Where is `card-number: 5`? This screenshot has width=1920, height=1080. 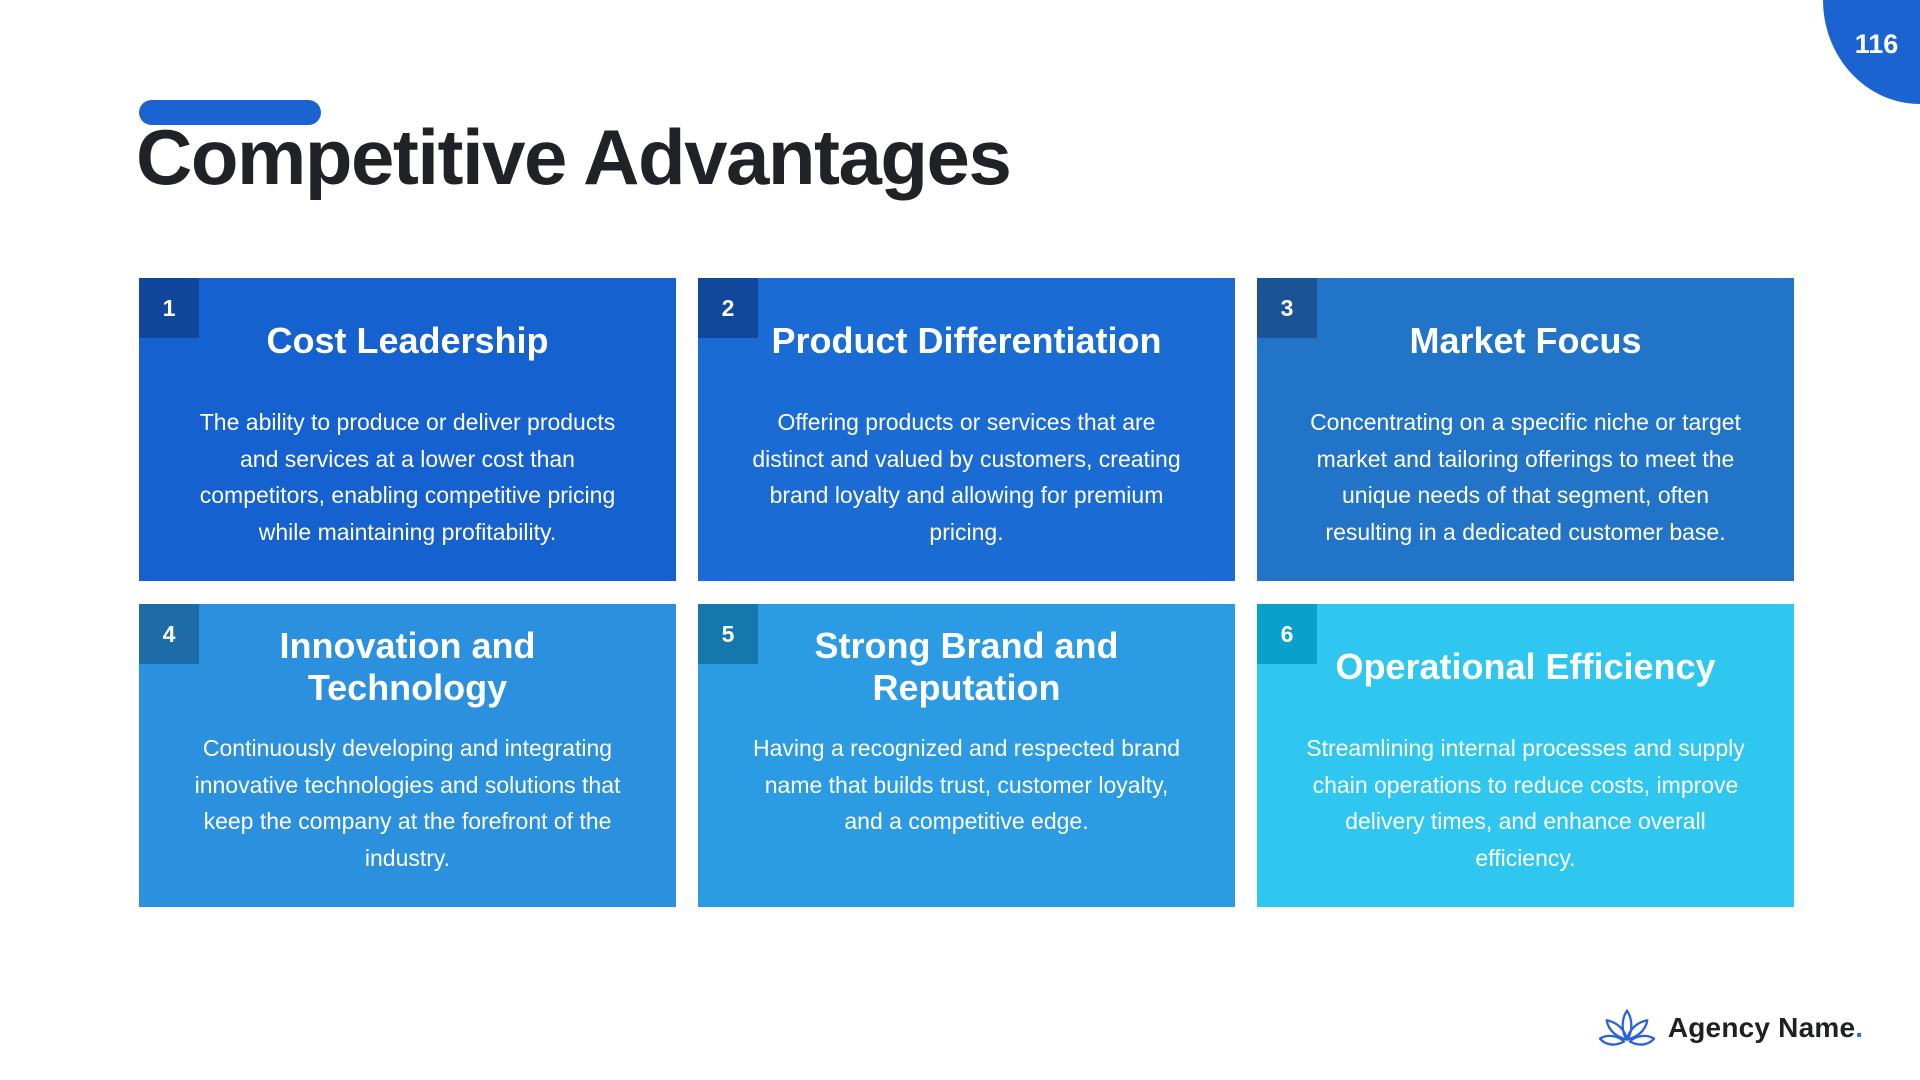 card-number: 5 is located at coordinates (728, 633).